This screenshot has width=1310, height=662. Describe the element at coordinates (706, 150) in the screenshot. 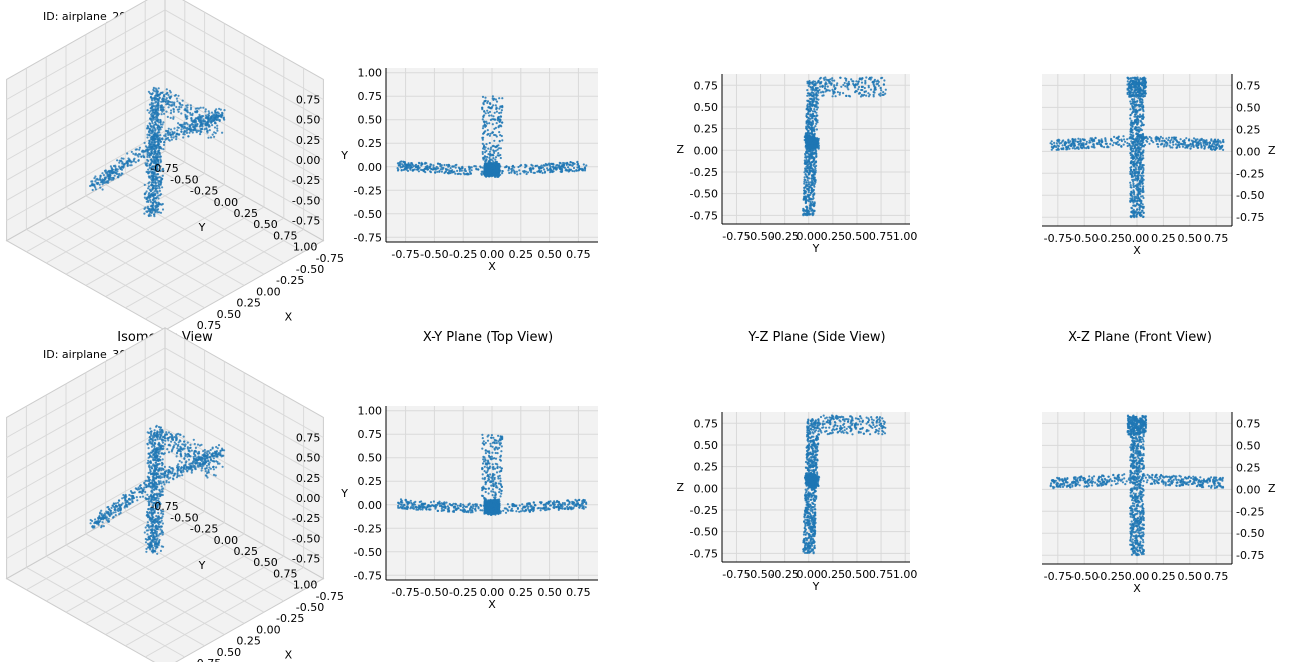

I see `yz-ytick: 0.00` at that location.